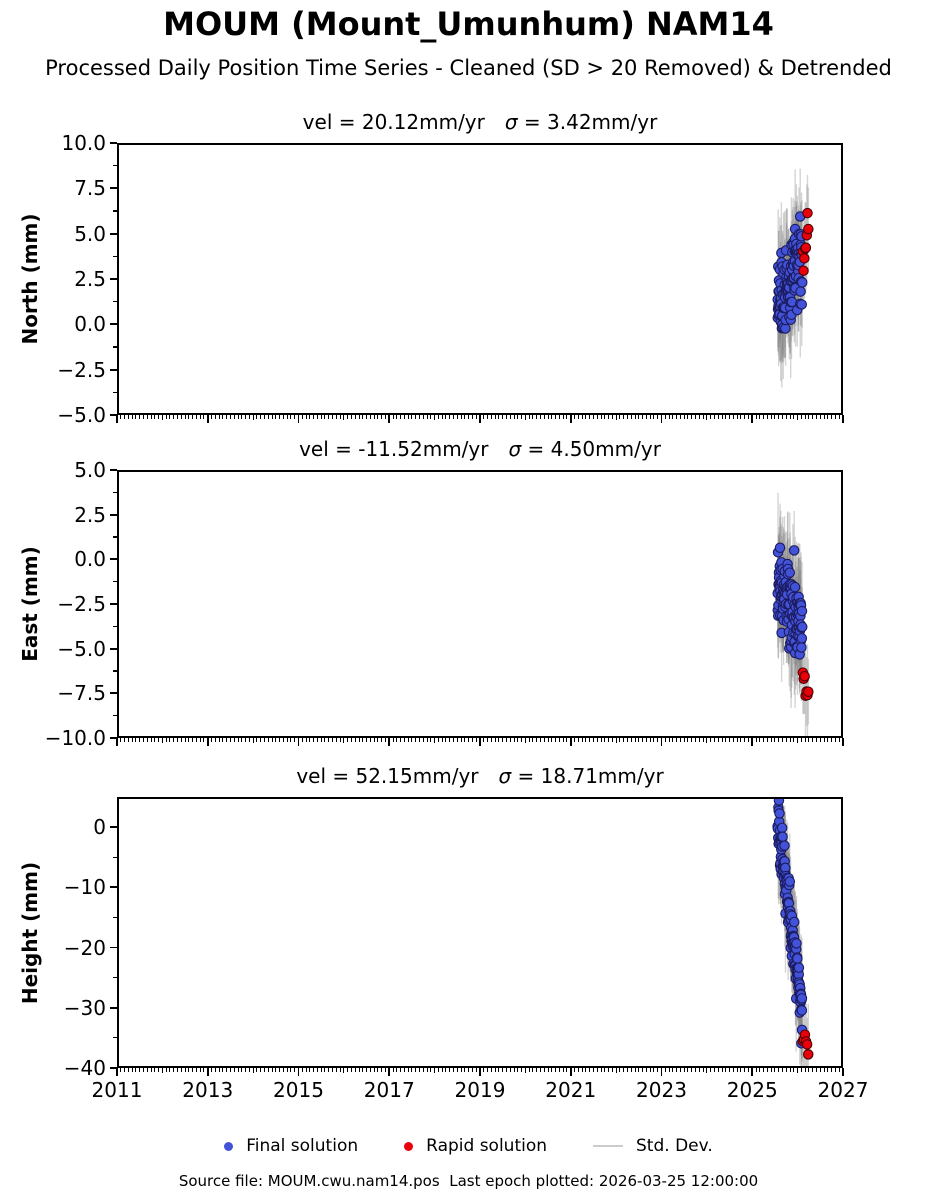 Image resolution: width=937 pixels, height=1200 pixels. Describe the element at coordinates (653, 1146) in the screenshot. I see `legend-item-stddev: Std. Dev.` at that location.